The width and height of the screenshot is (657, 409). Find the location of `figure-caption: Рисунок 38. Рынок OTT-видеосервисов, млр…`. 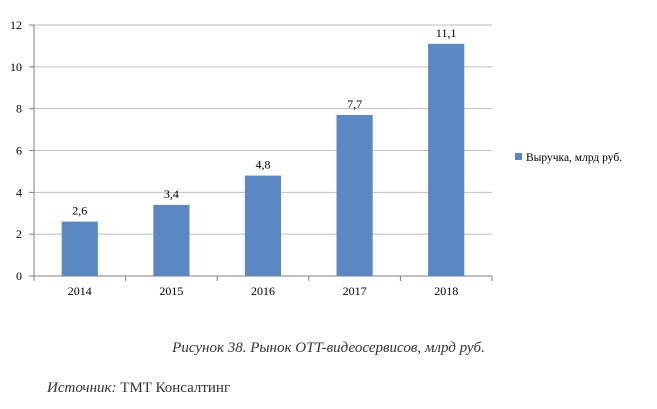

figure-caption: Рисунок 38. Рынок OTT-видеосервисов, млр… is located at coordinates (328, 348).